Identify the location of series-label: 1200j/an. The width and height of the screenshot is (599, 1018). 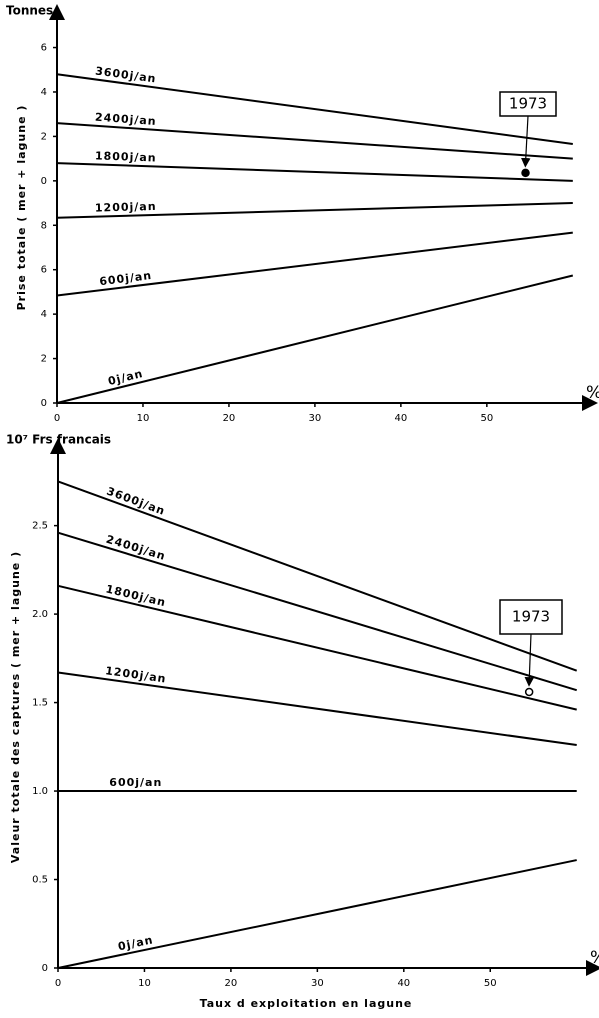
(126, 207).